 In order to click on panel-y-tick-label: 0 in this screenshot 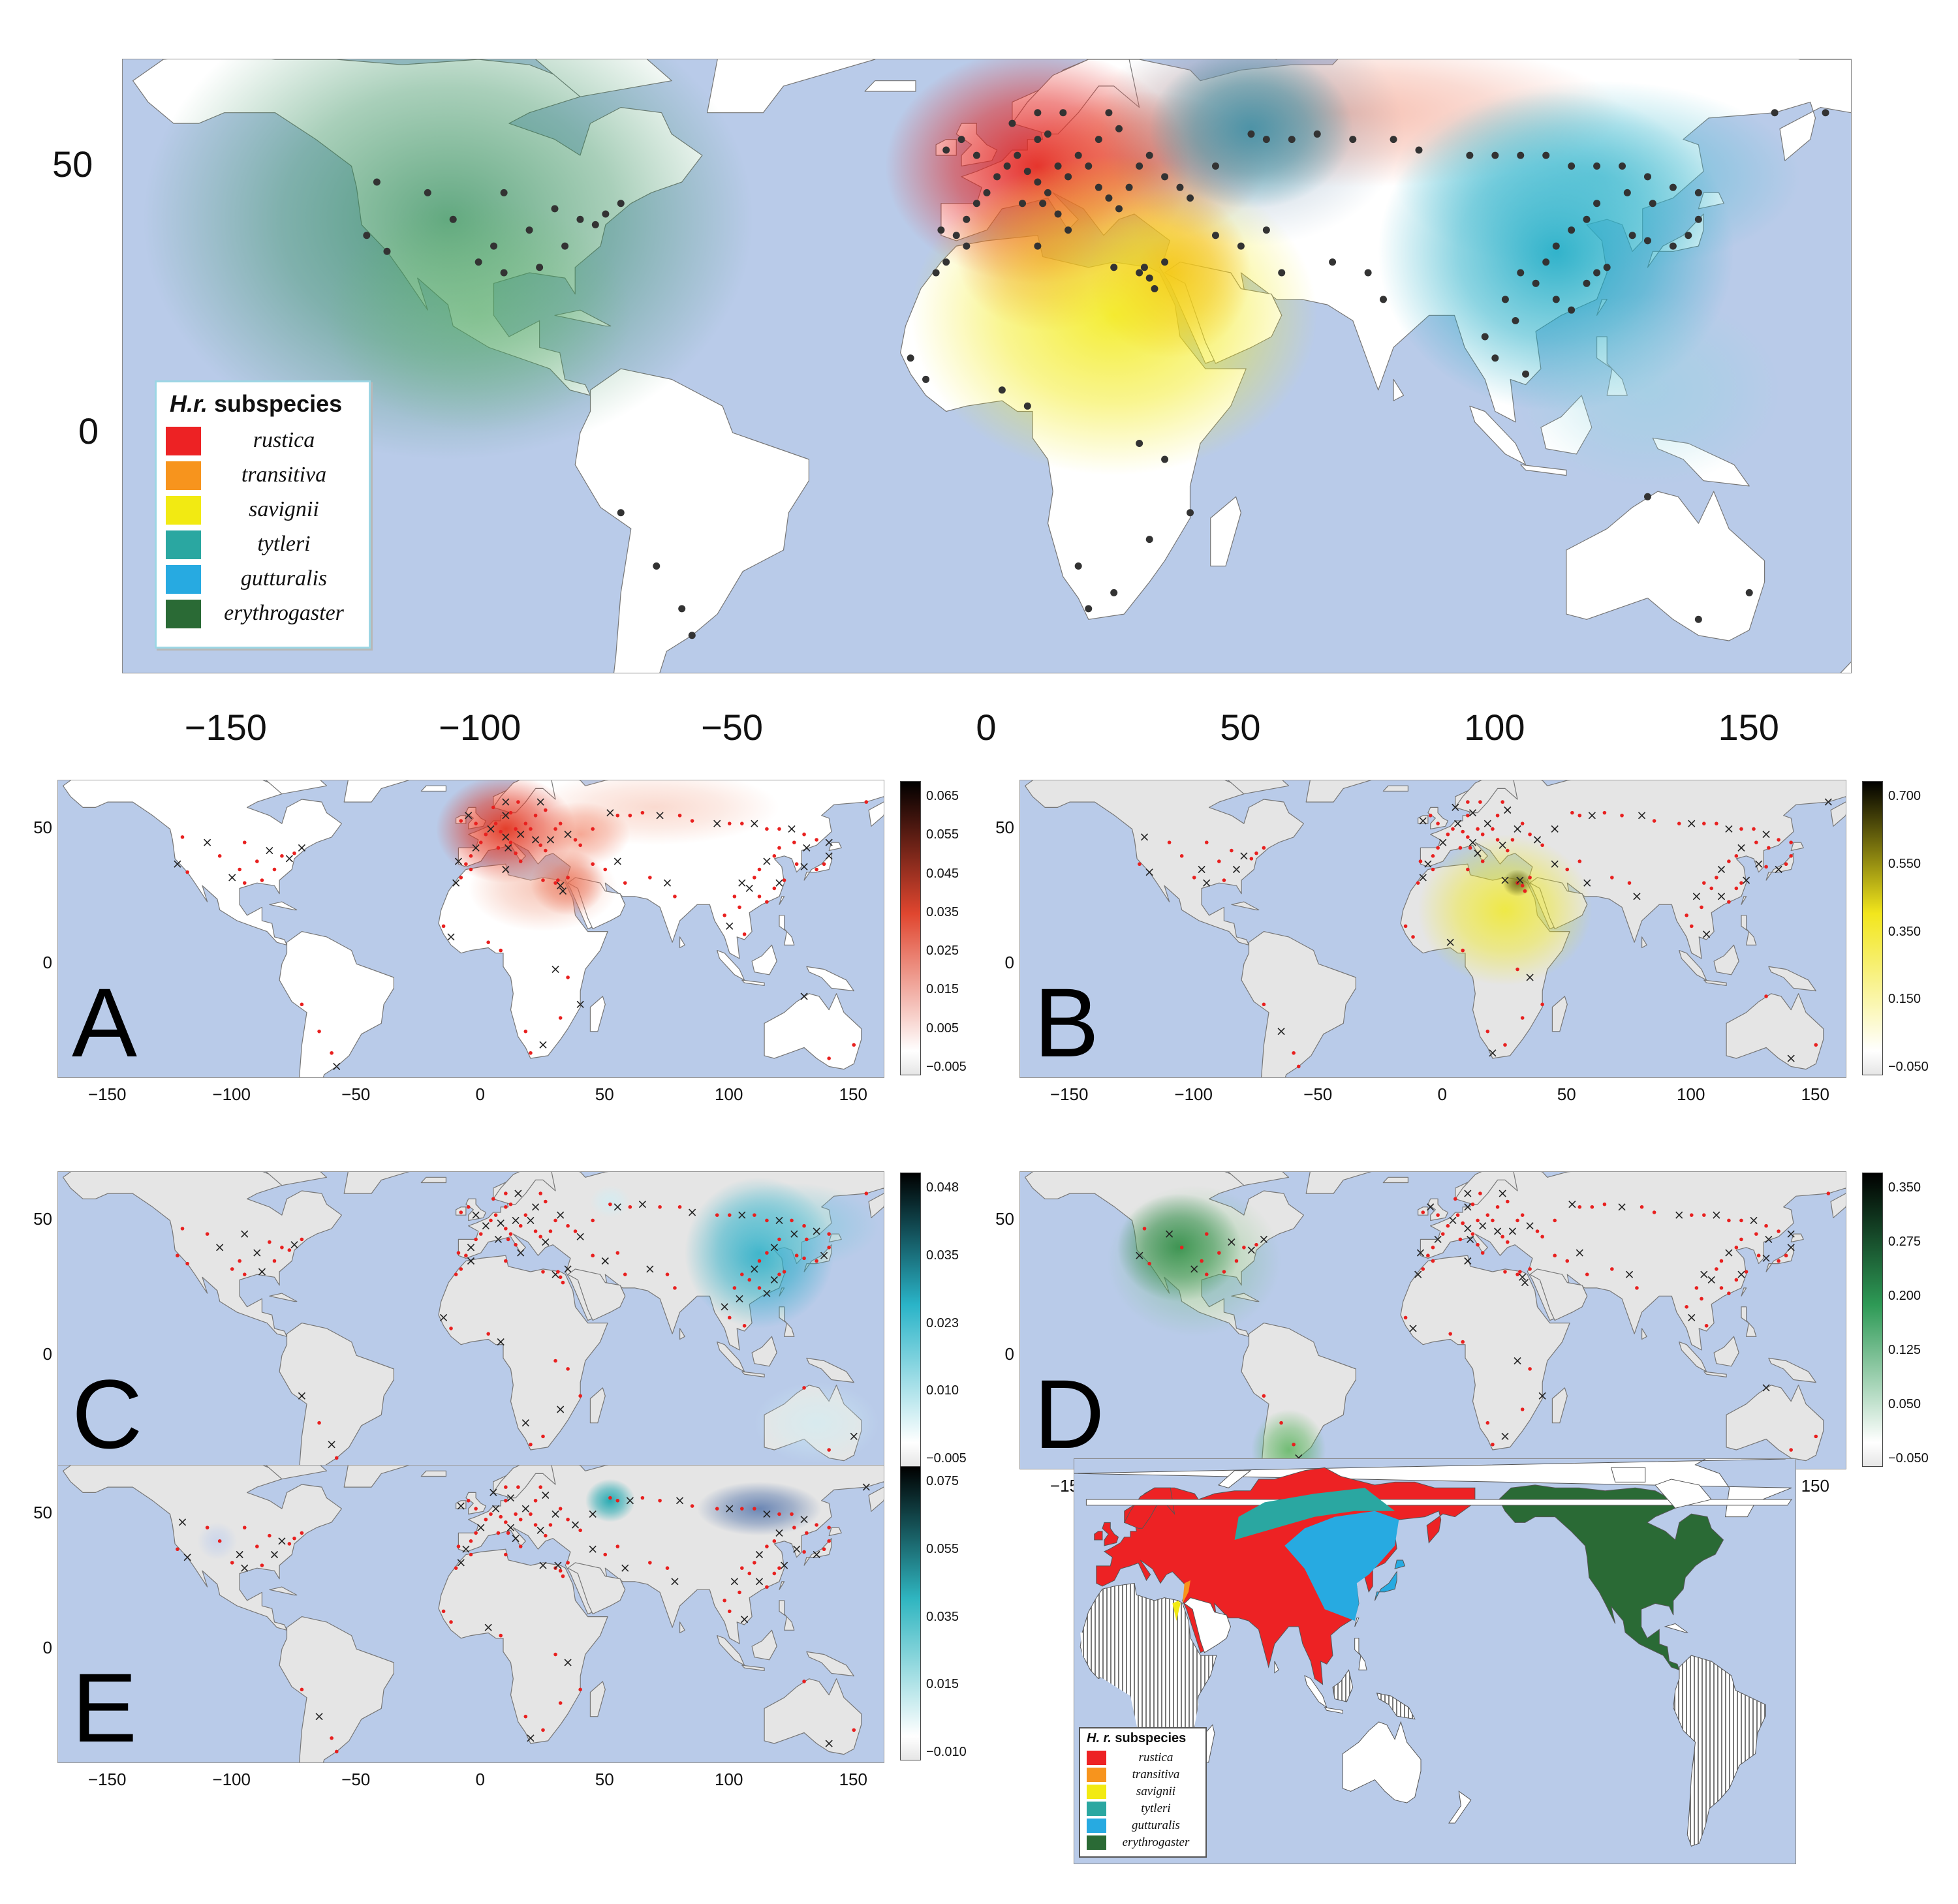, I will do `click(47, 1648)`.